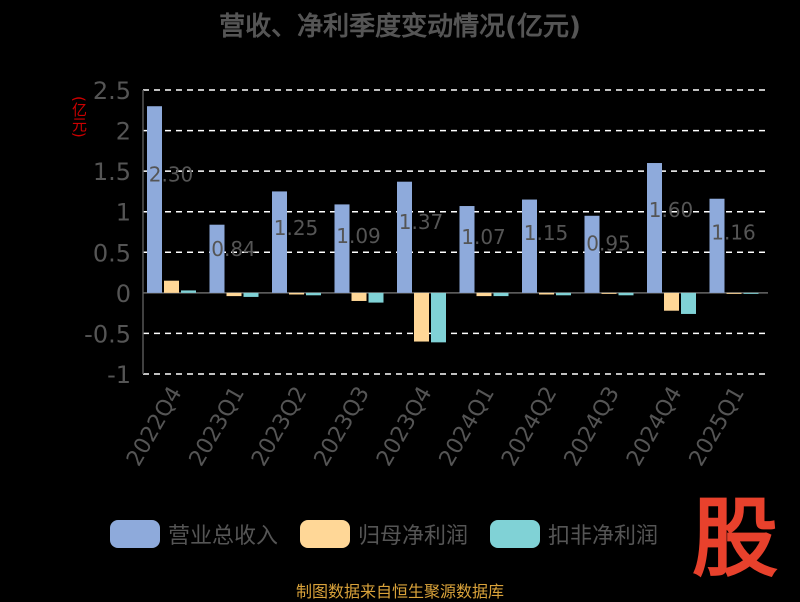  Describe the element at coordinates (413, 536) in the screenshot. I see `legend-label-net-profit: 归母净利润` at that location.